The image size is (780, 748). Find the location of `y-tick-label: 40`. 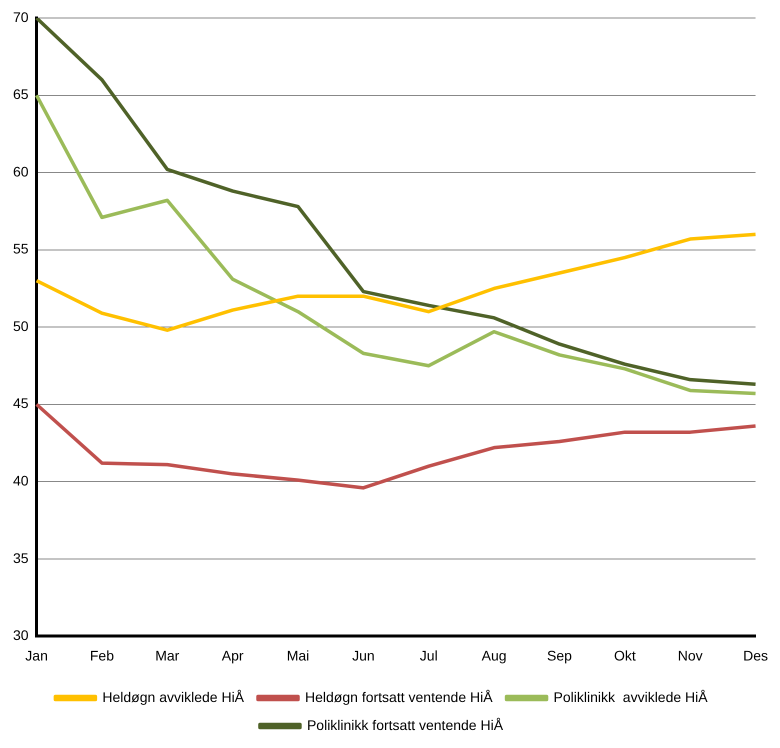

y-tick-label: 40 is located at coordinates (20, 480).